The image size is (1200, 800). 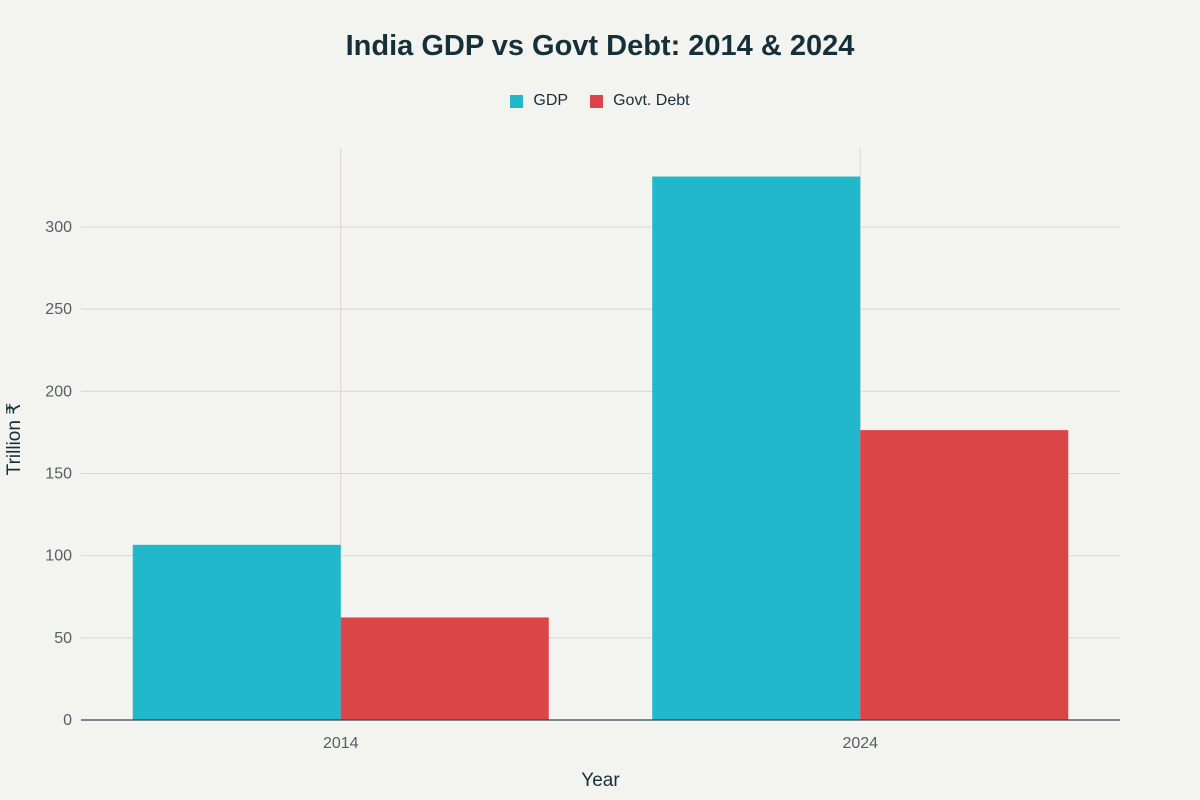 I want to click on y-tick-label: 0, so click(x=67, y=720).